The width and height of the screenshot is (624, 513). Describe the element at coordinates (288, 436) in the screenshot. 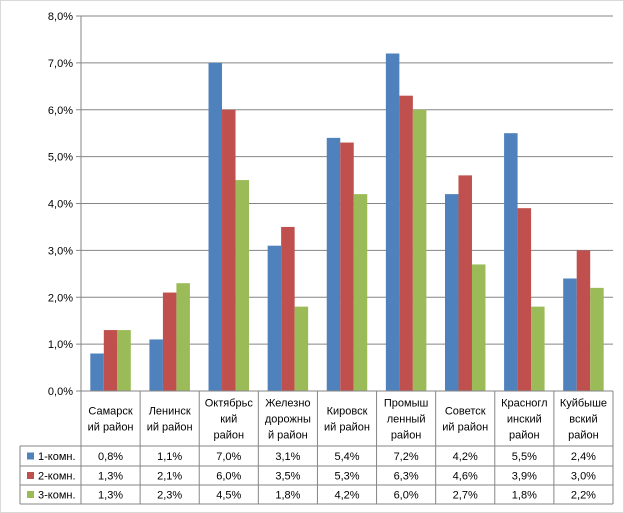

I see `x-tick-label: й район` at that location.